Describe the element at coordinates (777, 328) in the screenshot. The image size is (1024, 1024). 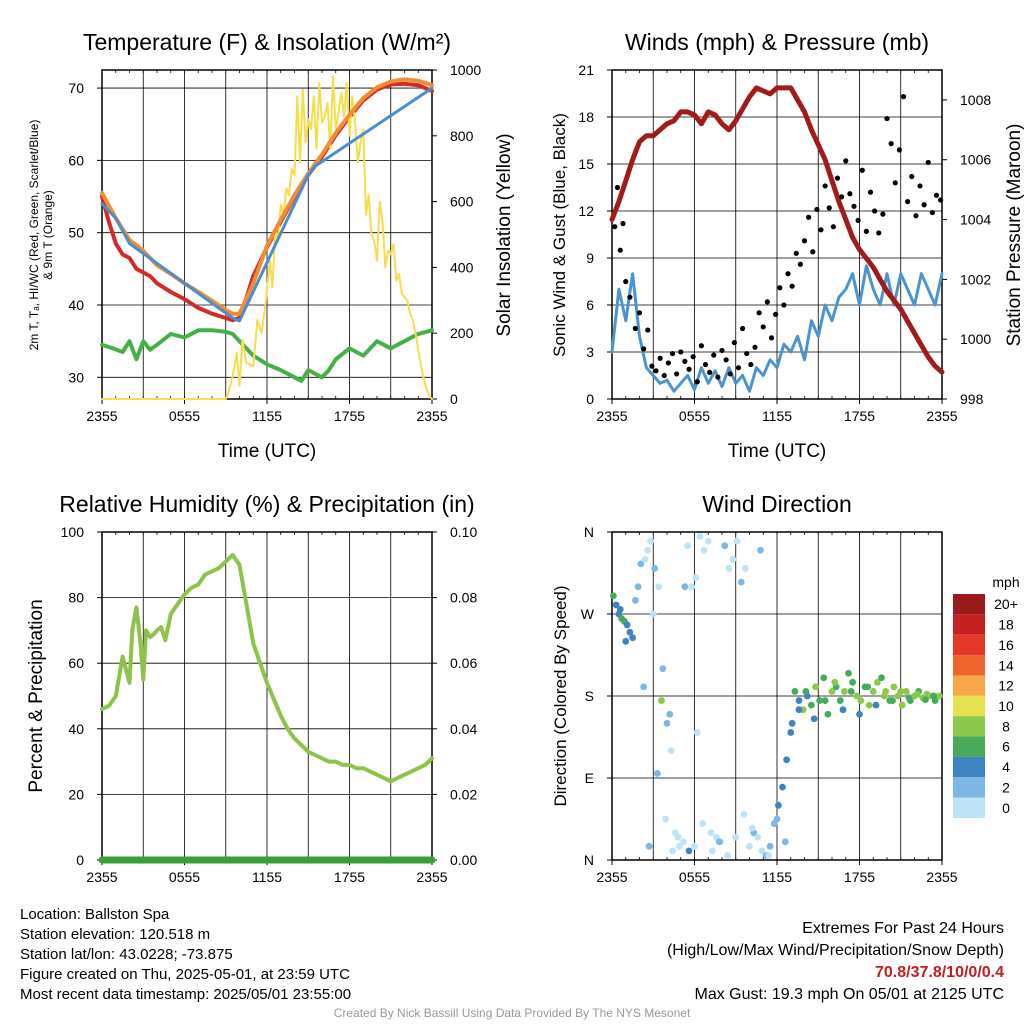
I see `series-sonic-wind` at that location.